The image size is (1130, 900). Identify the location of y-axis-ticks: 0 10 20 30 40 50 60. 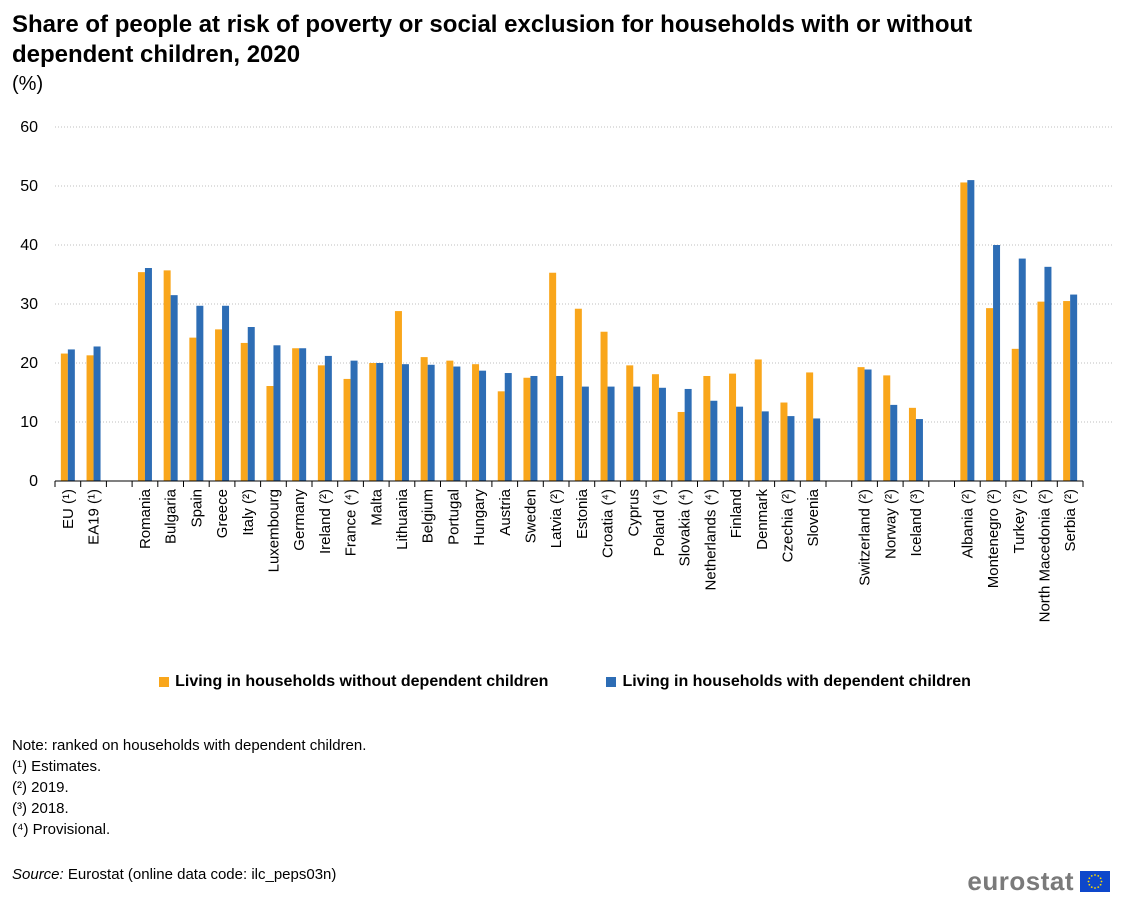
(29, 304).